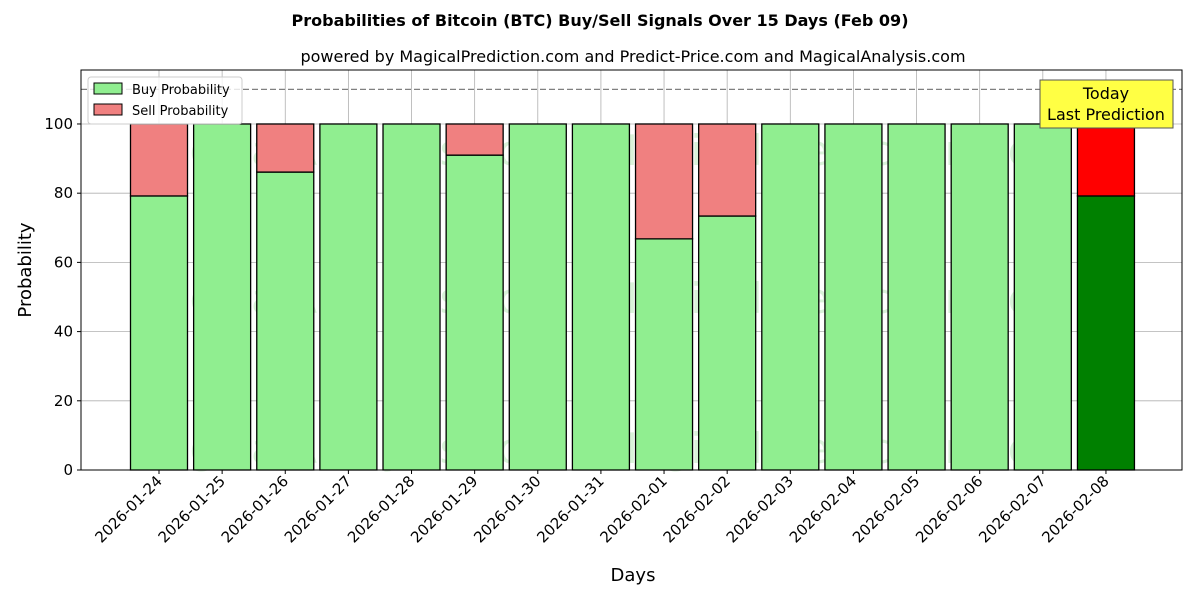 The image size is (1200, 604). I want to click on y-tick-label: 80, so click(63, 193).